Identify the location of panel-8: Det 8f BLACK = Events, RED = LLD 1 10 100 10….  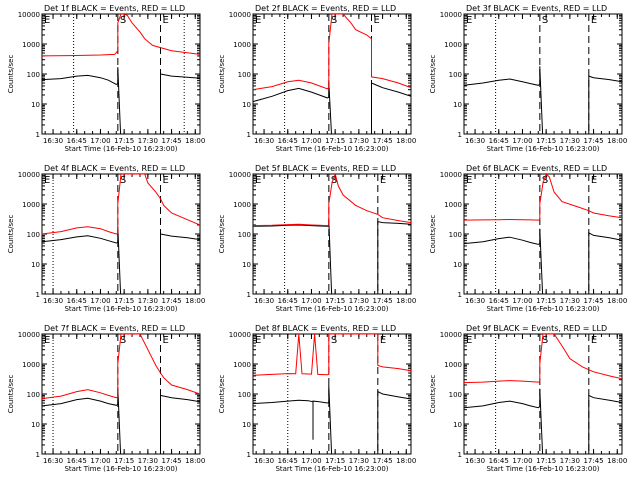
(317, 398).